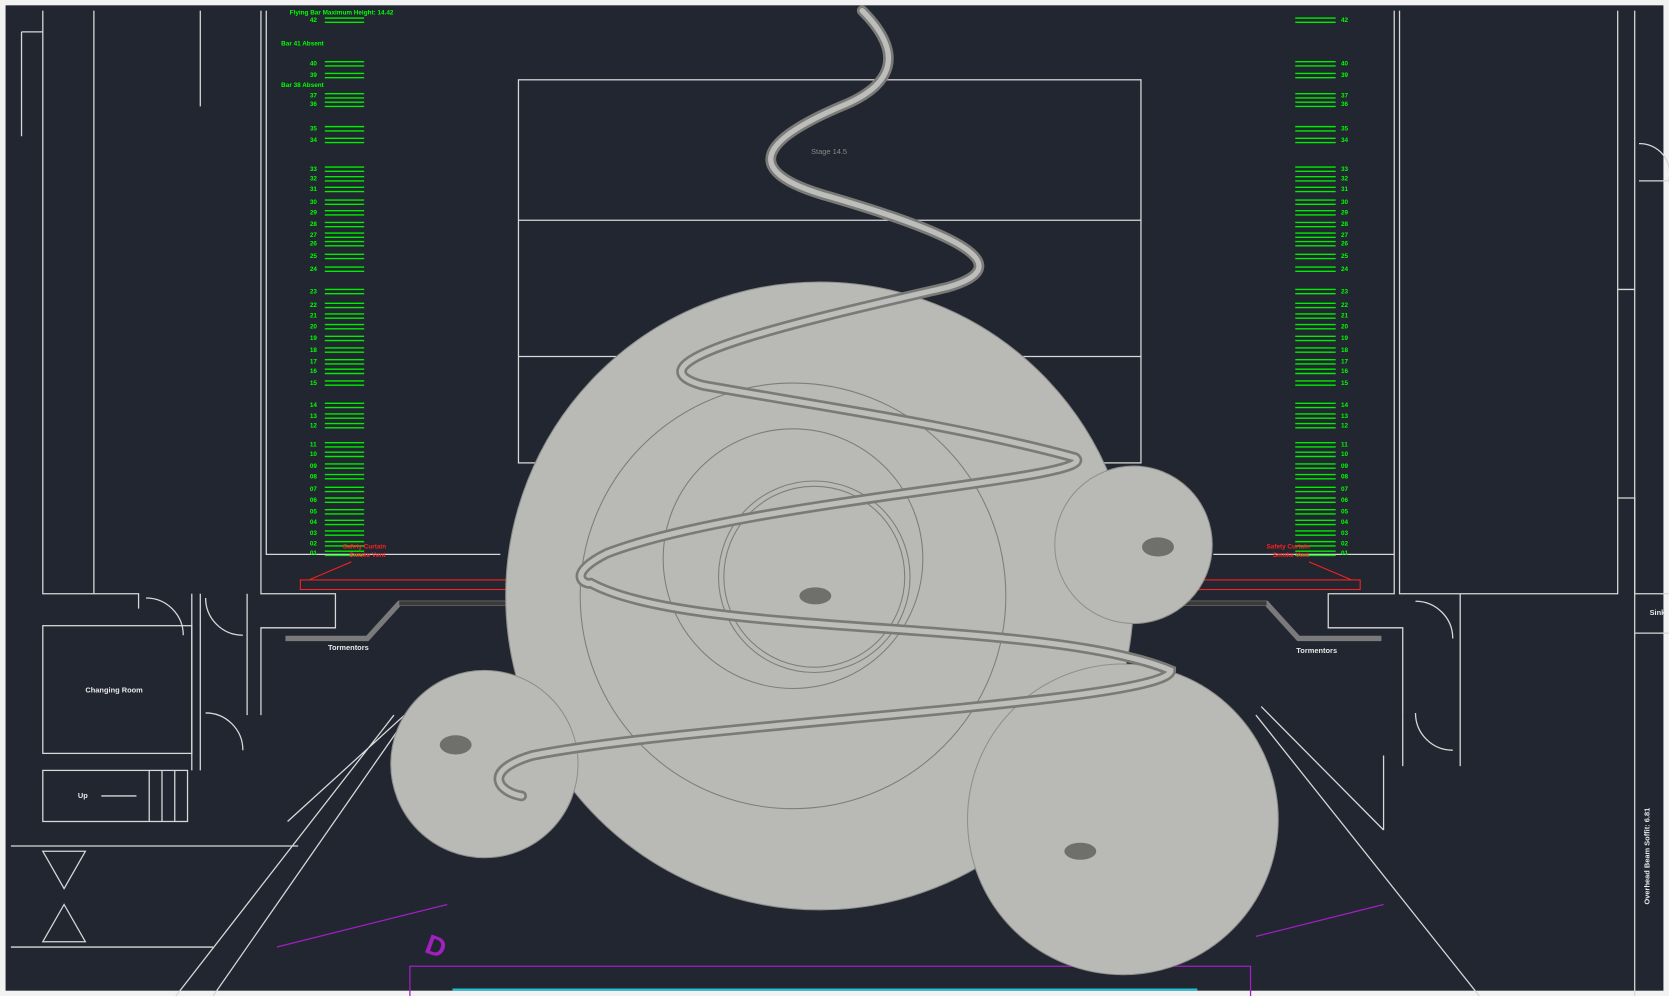  What do you see at coordinates (314, 140) in the screenshot?
I see `bar-number: 34` at bounding box center [314, 140].